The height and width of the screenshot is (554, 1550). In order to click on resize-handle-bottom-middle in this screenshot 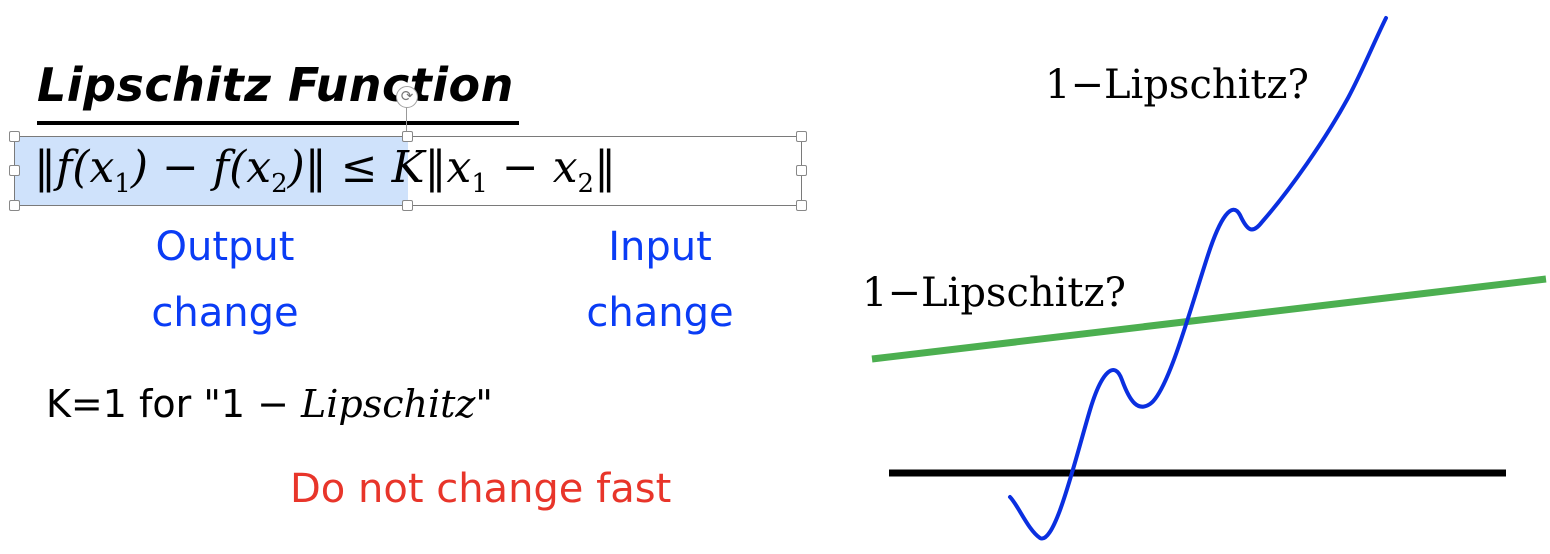, I will do `click(407, 205)`.